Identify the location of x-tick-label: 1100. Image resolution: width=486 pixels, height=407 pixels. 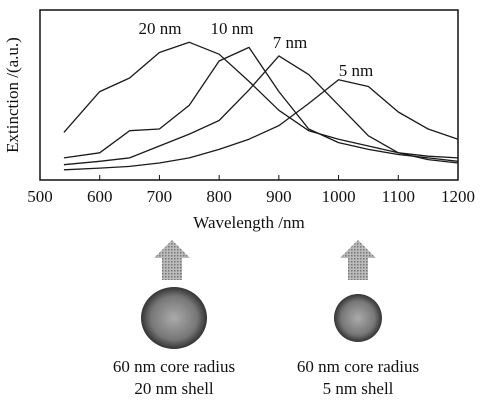
(398, 196).